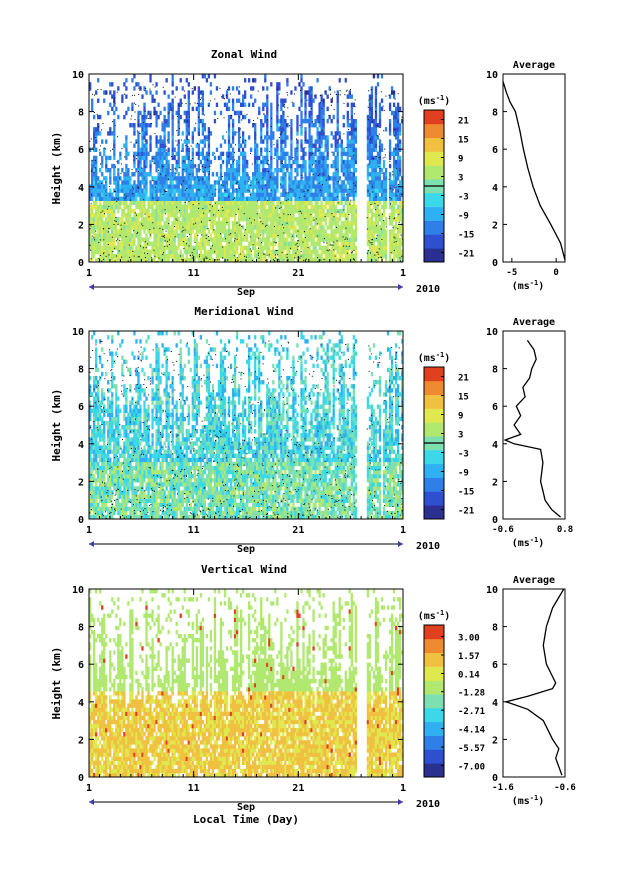  What do you see at coordinates (246, 168) in the screenshot?
I see `heatmap-field` at bounding box center [246, 168].